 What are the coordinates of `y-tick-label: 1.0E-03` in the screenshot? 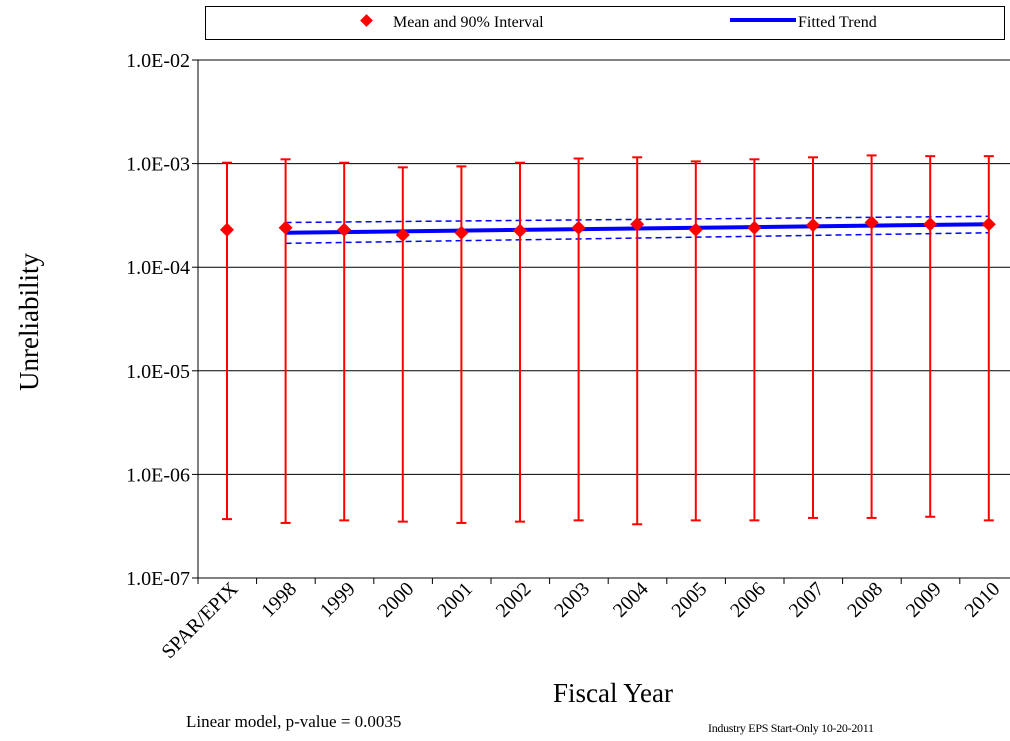 It's located at (158, 165).